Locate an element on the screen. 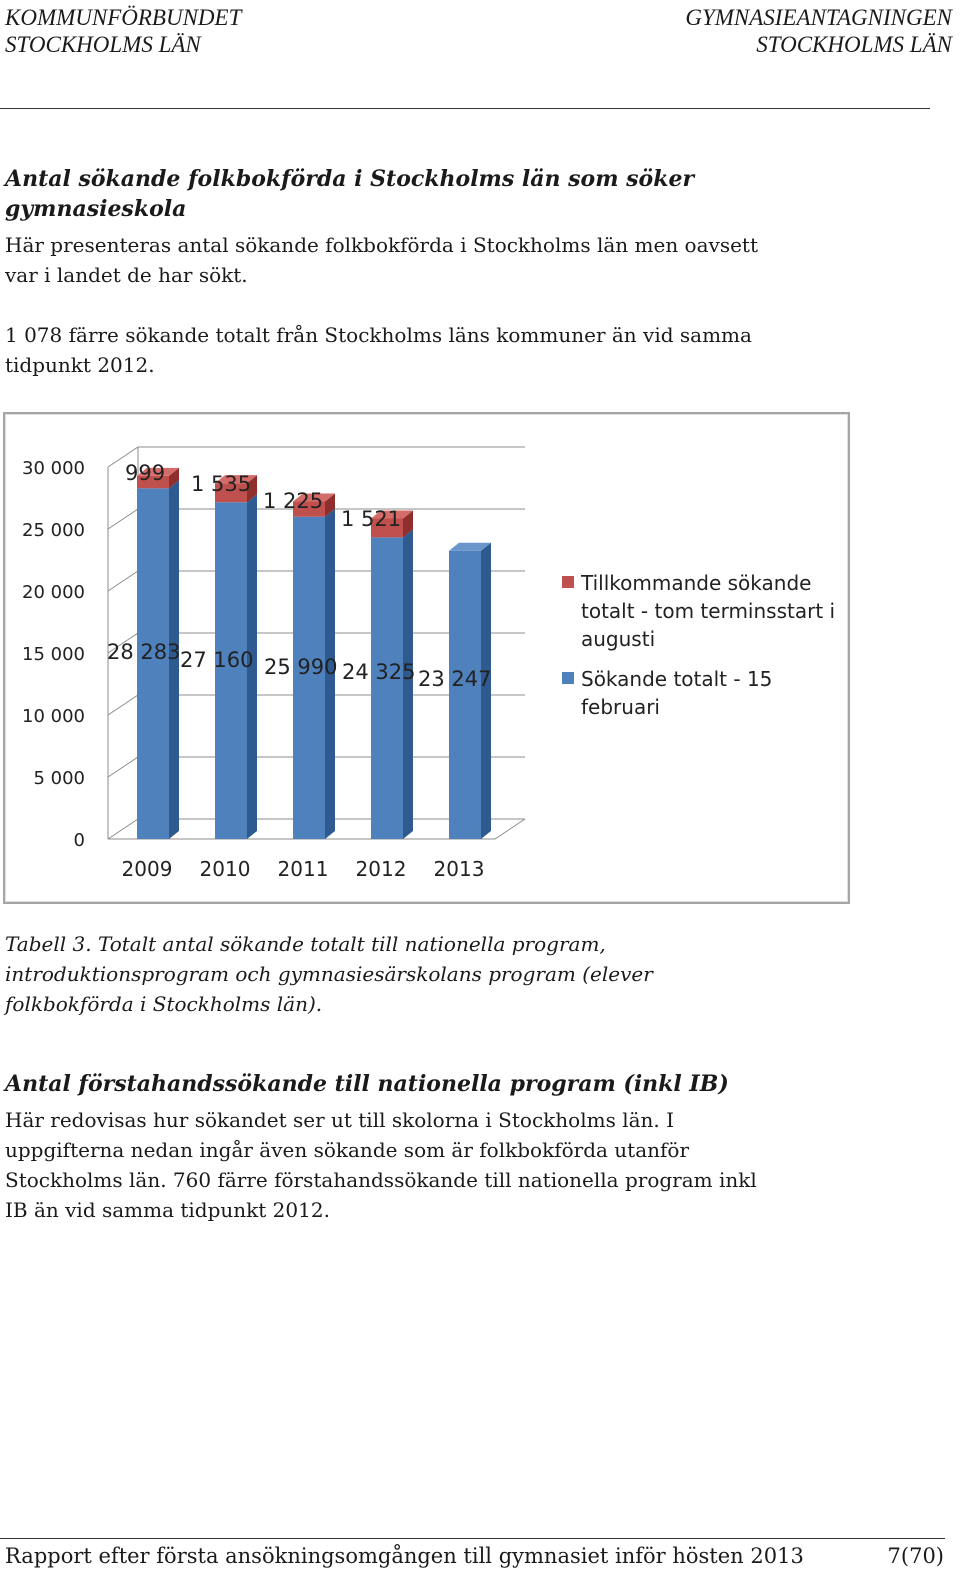  data-label-tillkommande: 999 is located at coordinates (145, 473).